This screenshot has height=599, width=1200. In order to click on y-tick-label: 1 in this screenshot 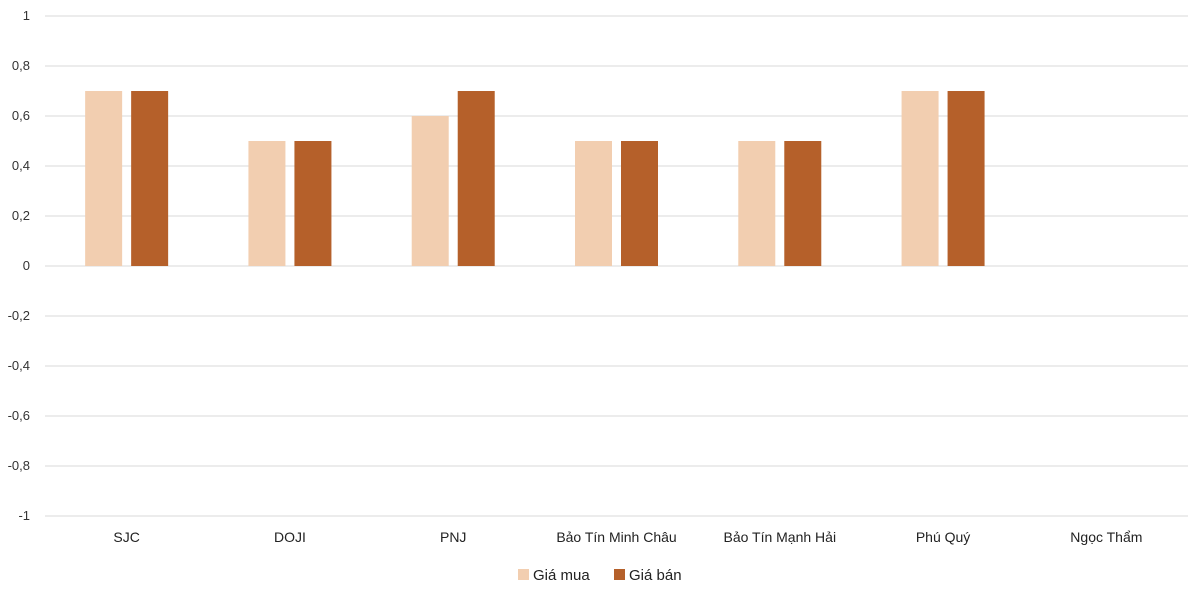, I will do `click(26, 15)`.